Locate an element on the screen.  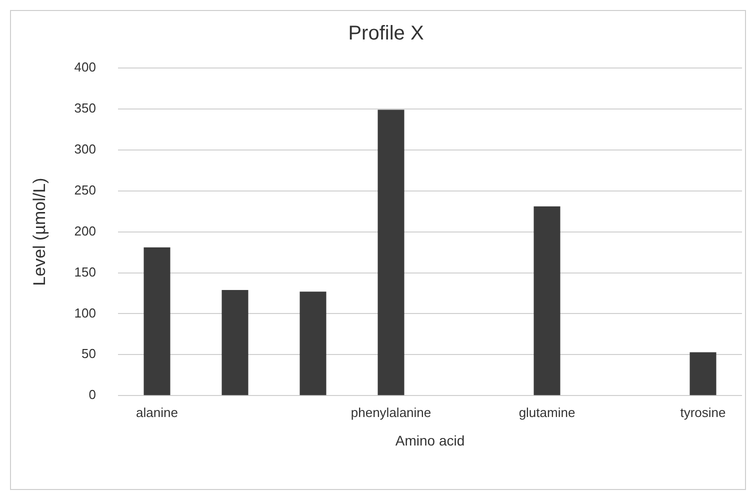
x-tick-label: tyrosine is located at coordinates (703, 412).